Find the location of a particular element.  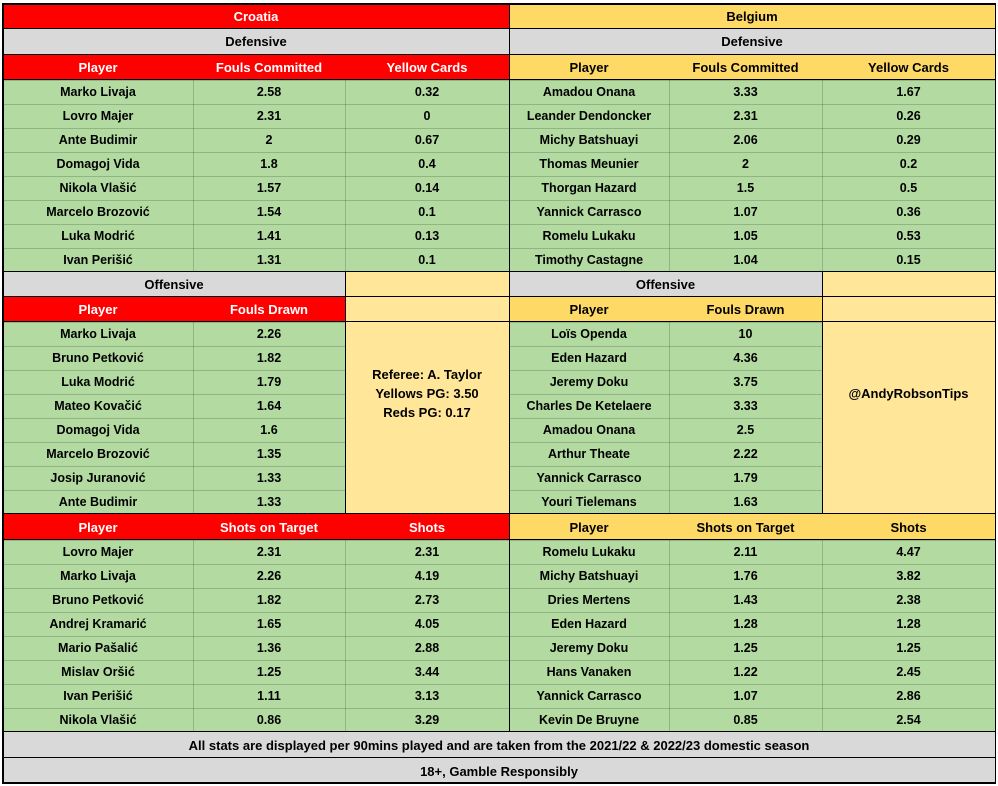

croatia-defensive-row-7-col-3: 0.13 is located at coordinates (427, 236).